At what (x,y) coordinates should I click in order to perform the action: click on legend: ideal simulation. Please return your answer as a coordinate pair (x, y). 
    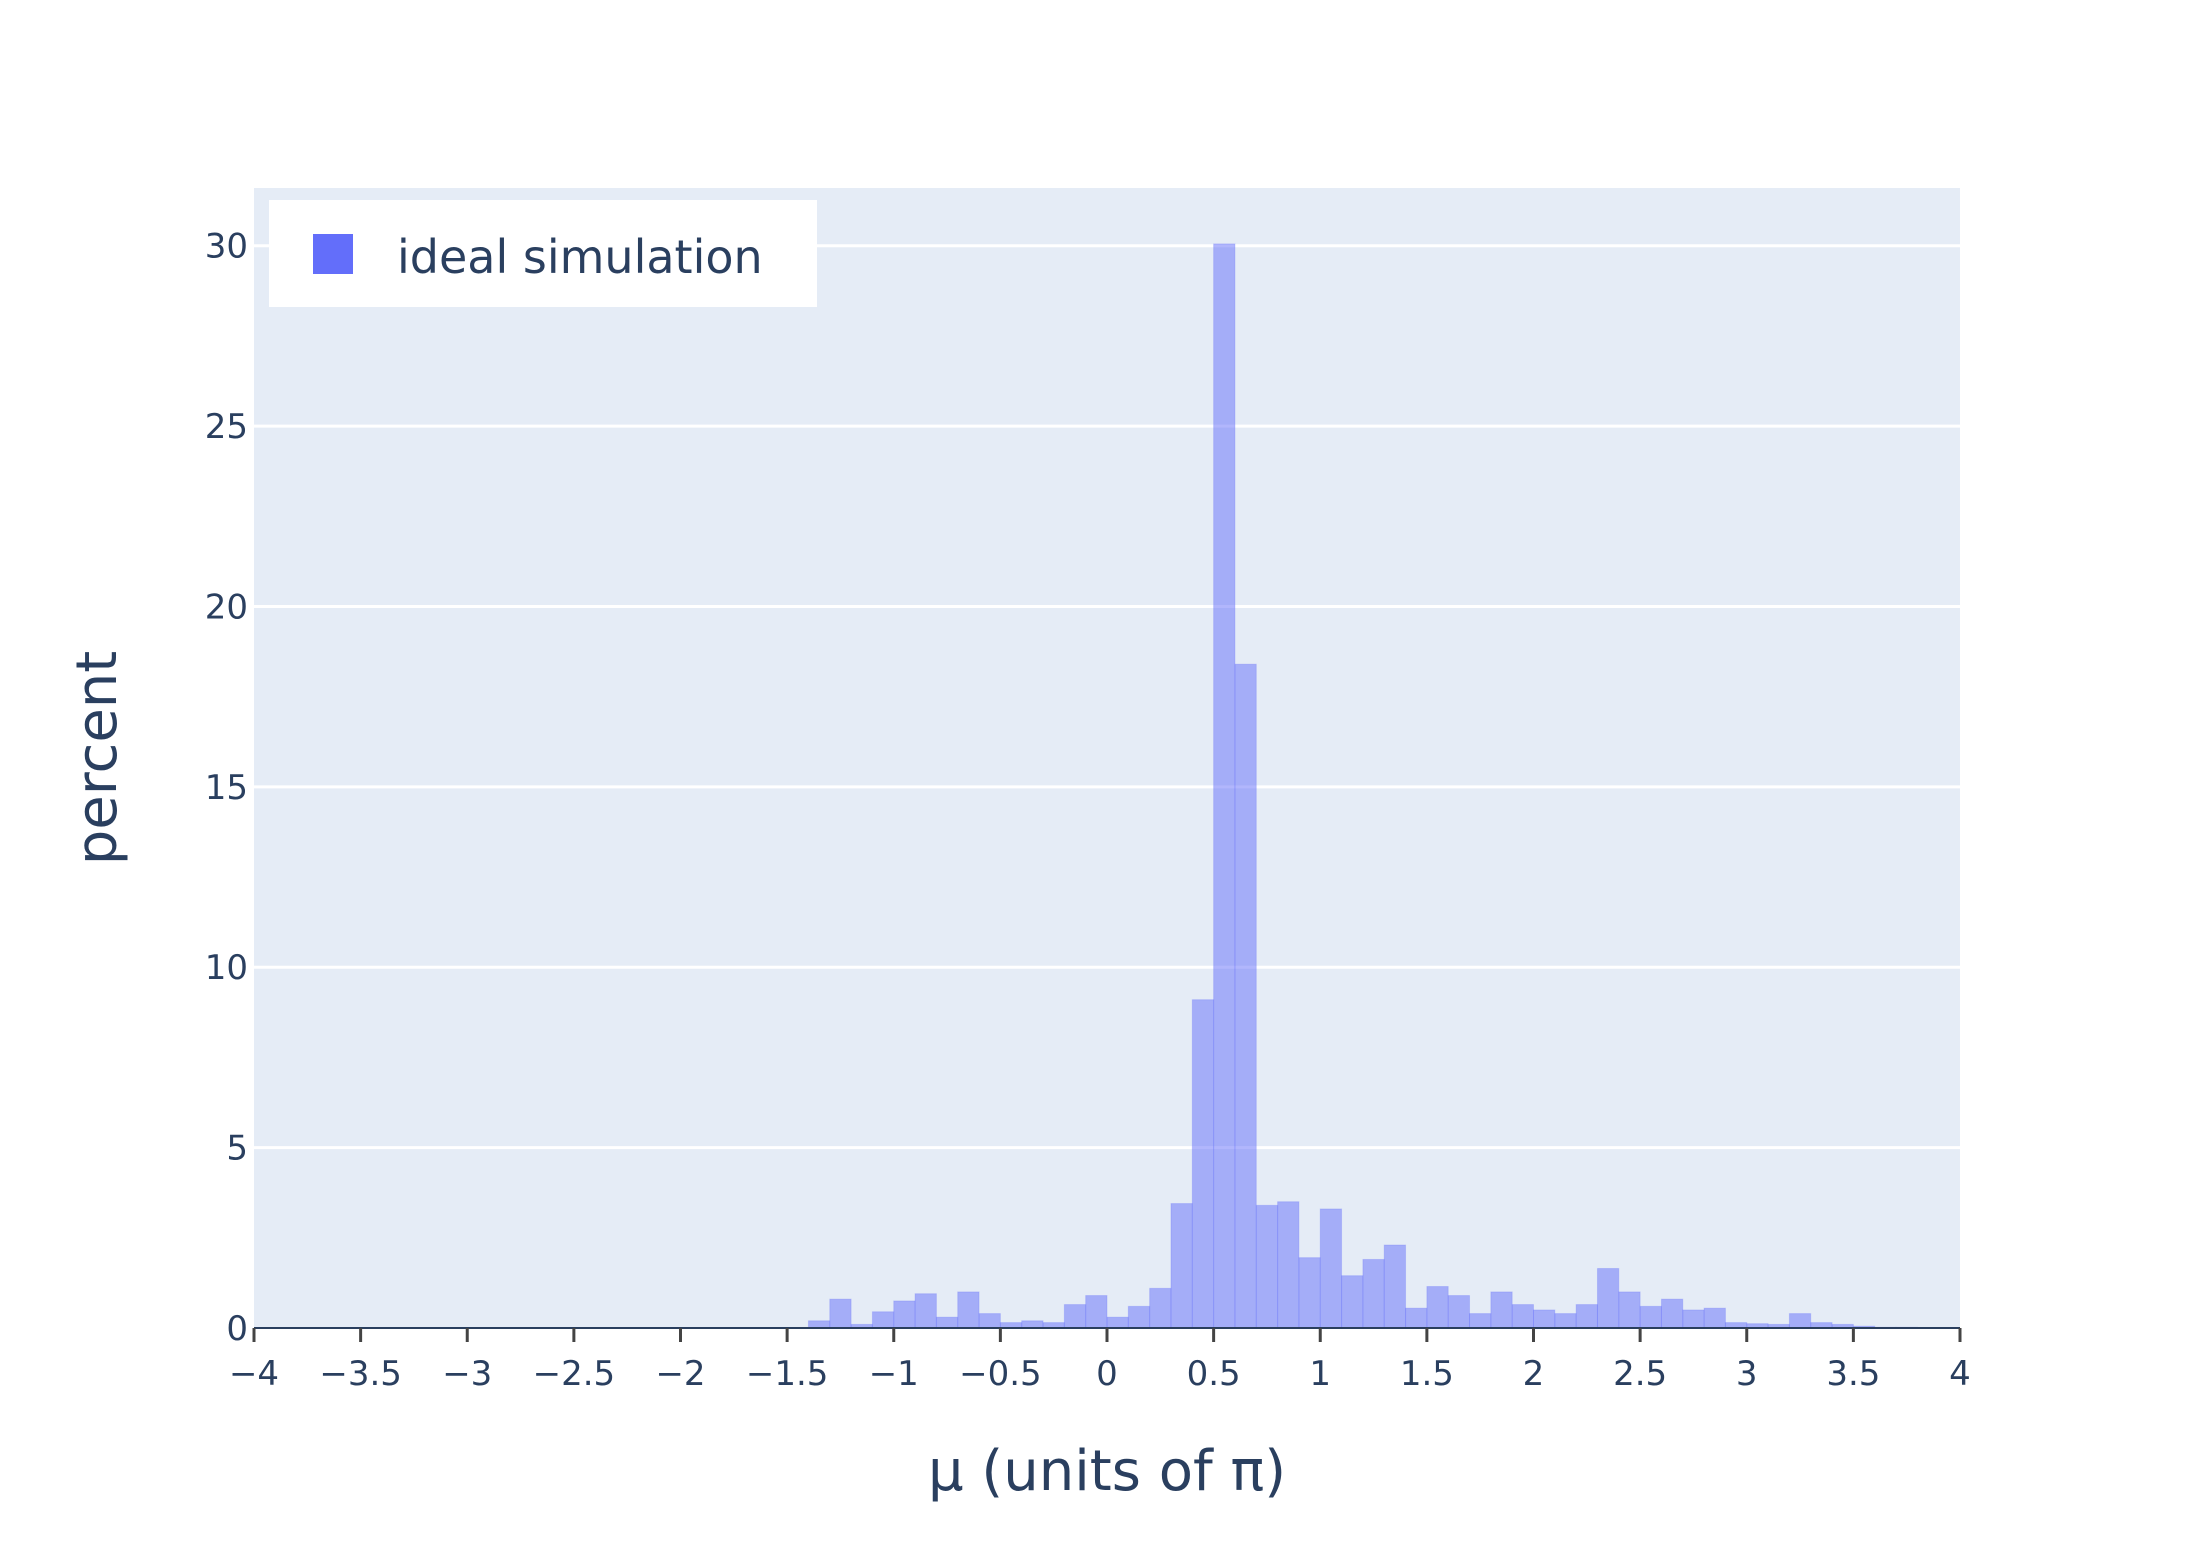
    Looking at the image, I should click on (543, 253).